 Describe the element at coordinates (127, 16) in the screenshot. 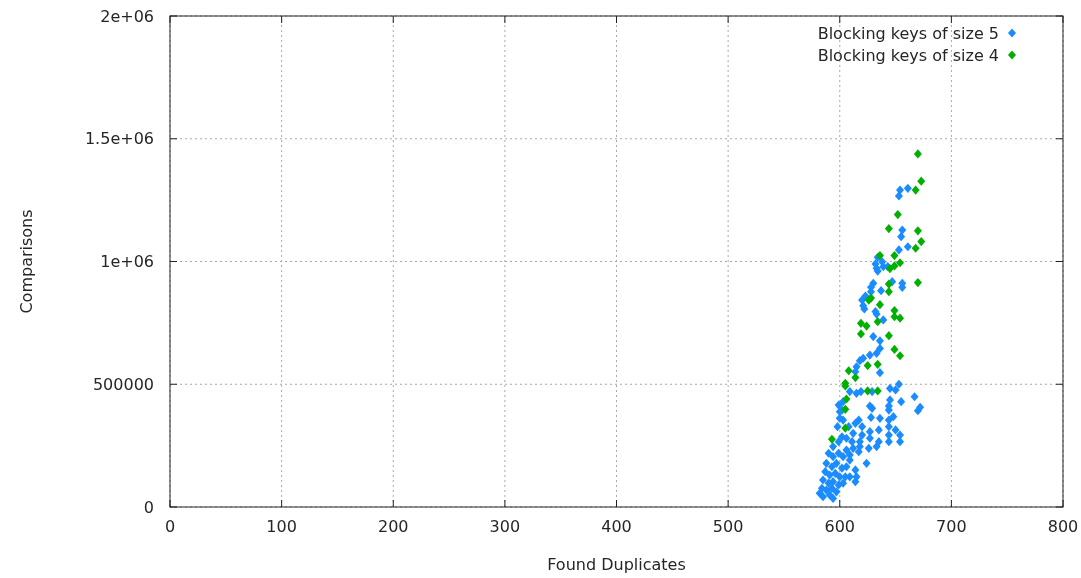

I see `y-tick-label: 2e+06` at that location.